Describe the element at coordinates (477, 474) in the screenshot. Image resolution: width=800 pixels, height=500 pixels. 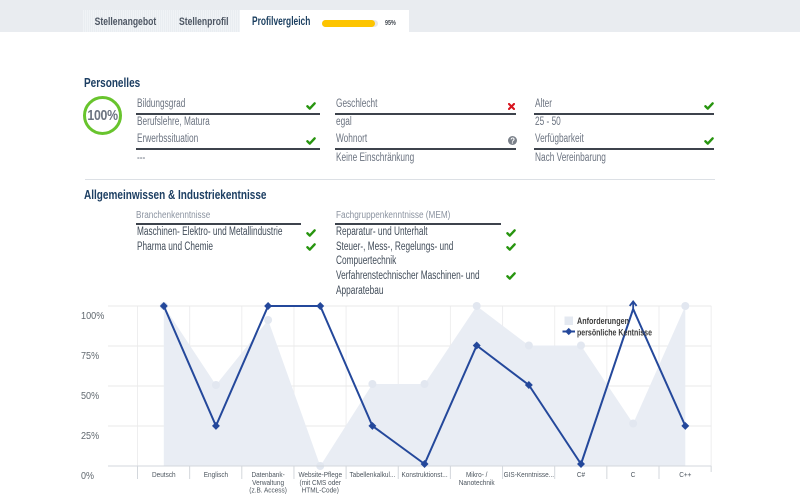
I see `svg-text: Mikro- /` at that location.